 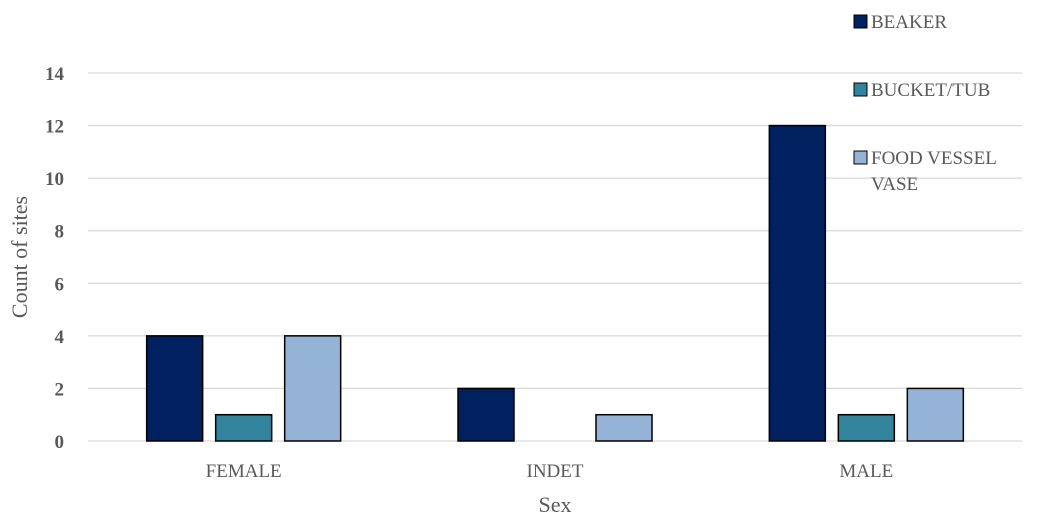 What do you see at coordinates (486, 414) in the screenshot?
I see `bar-indet-beaker` at bounding box center [486, 414].